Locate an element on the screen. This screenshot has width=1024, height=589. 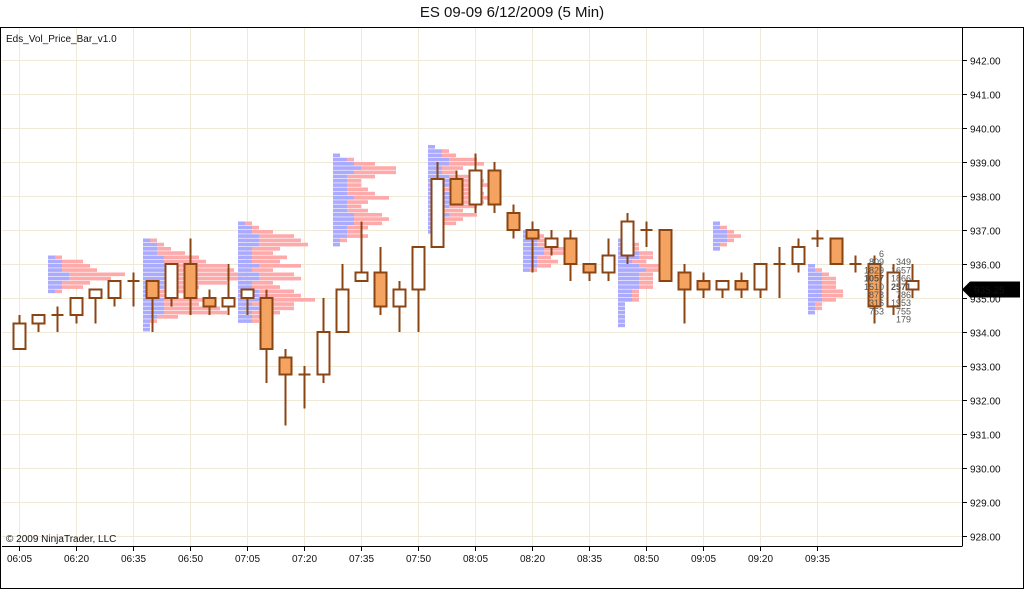
copyright-label: © 2009 NinjaTrader, LLC is located at coordinates (61, 539).